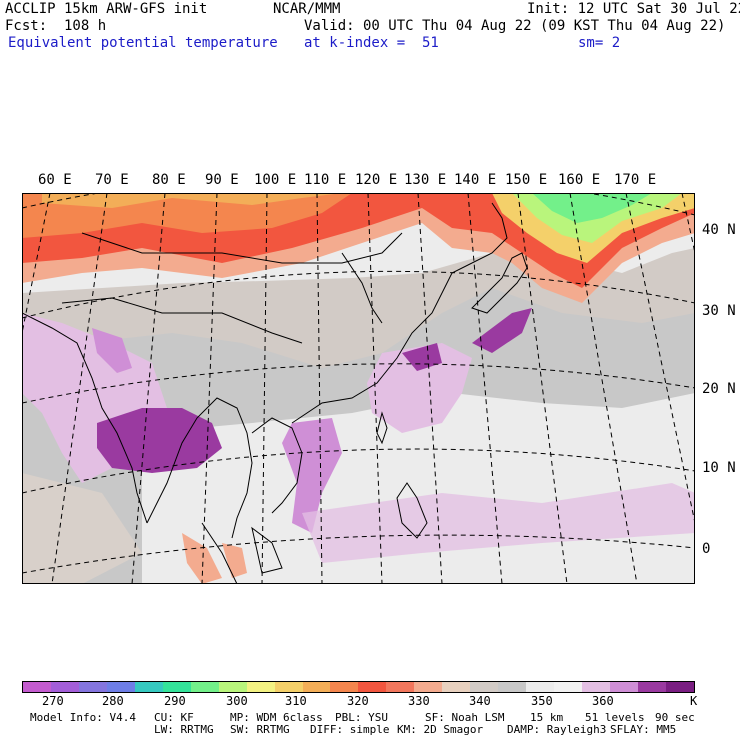 The height and width of the screenshot is (740, 740). I want to click on field-370-scs, so click(312, 475).